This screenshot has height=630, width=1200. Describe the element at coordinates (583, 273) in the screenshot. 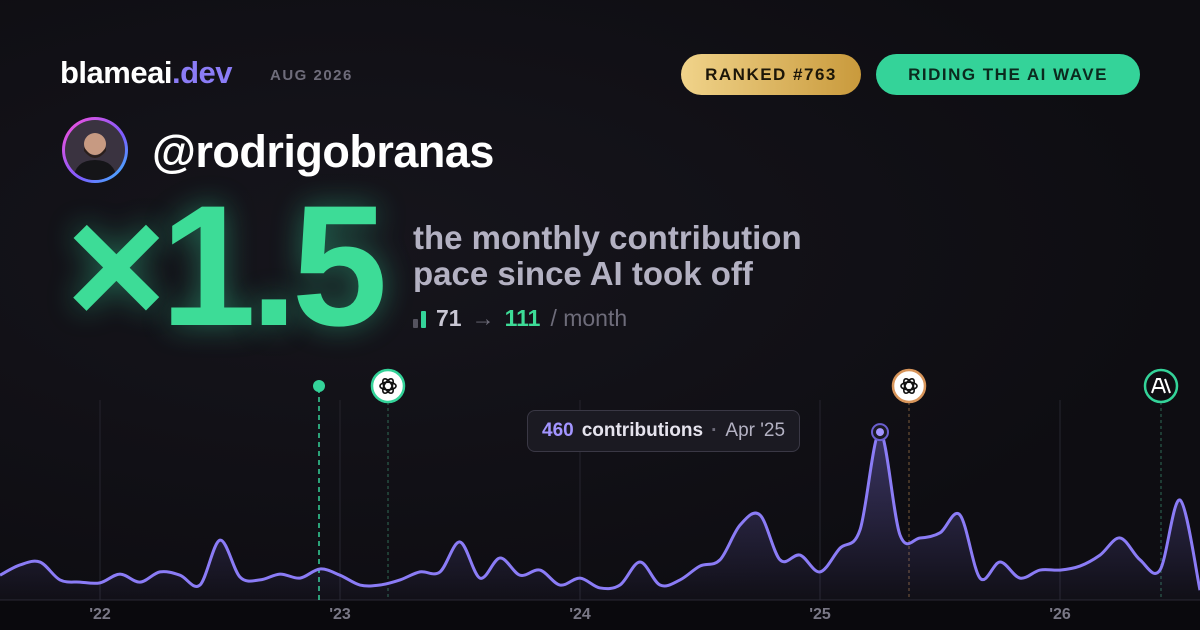

I see `description-line: pace since AI took off` at that location.